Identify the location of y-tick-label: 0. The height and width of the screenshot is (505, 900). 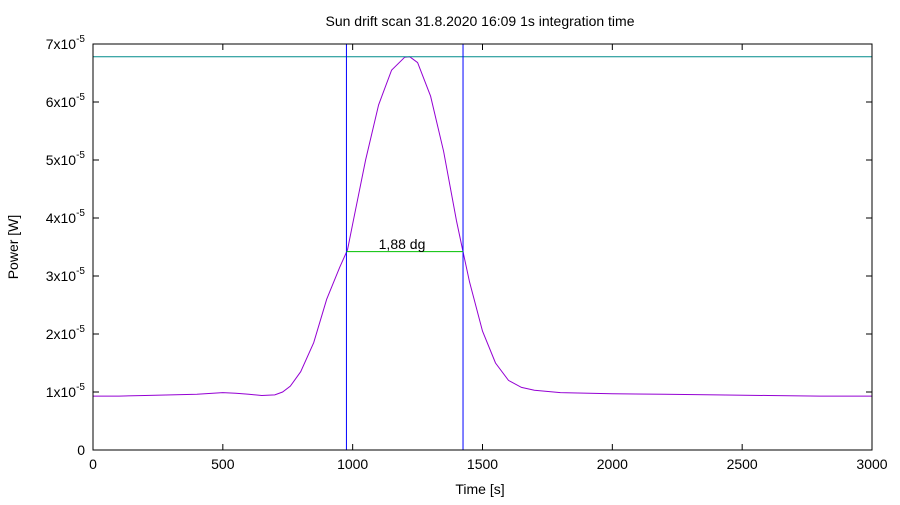
(81, 450).